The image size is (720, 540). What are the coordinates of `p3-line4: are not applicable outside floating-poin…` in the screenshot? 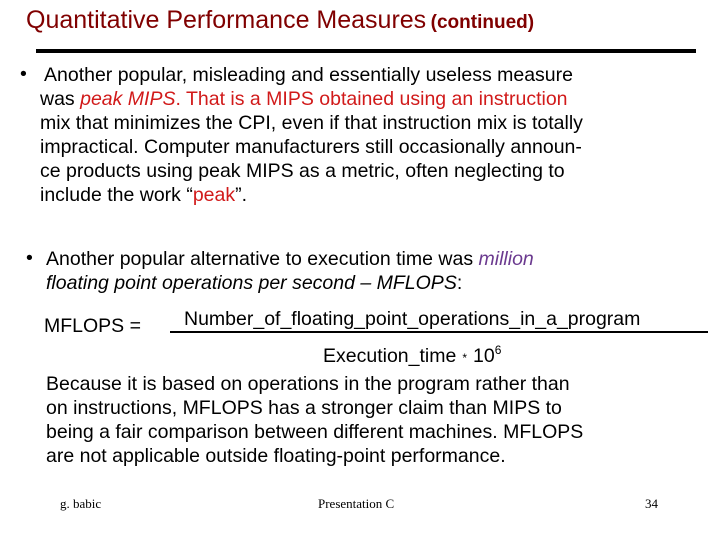 It's located at (276, 456).